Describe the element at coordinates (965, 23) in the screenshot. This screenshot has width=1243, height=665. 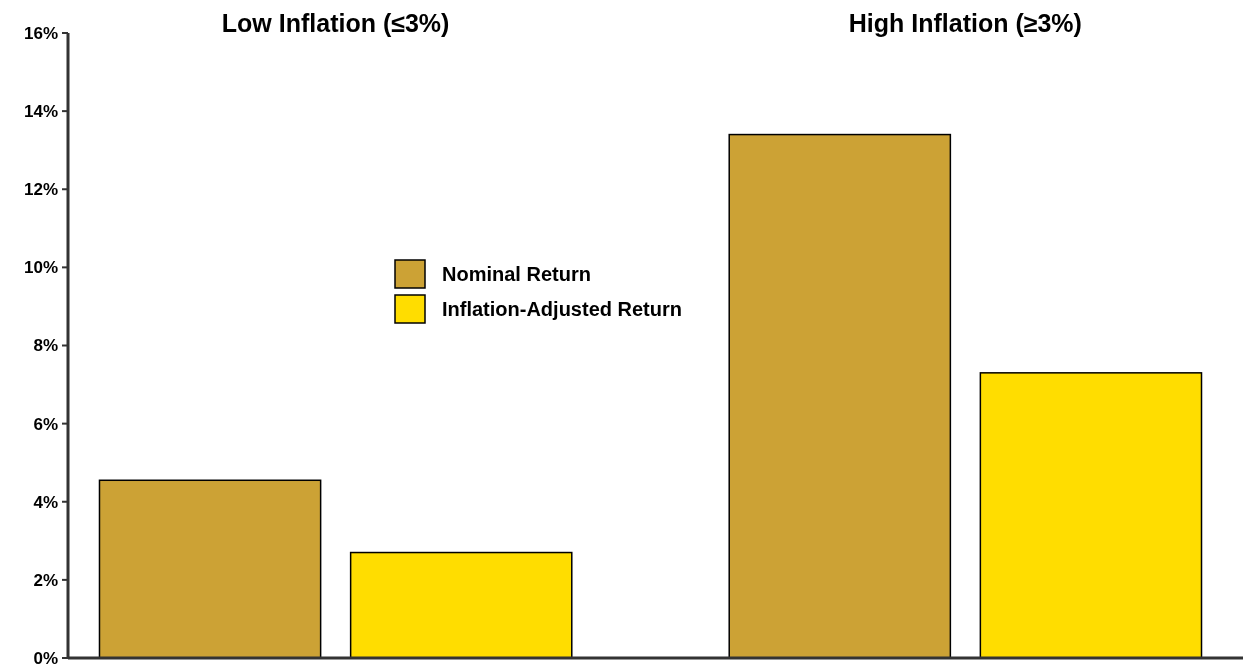
I see `x-tick-label: High Inflation (≥3%)` at that location.